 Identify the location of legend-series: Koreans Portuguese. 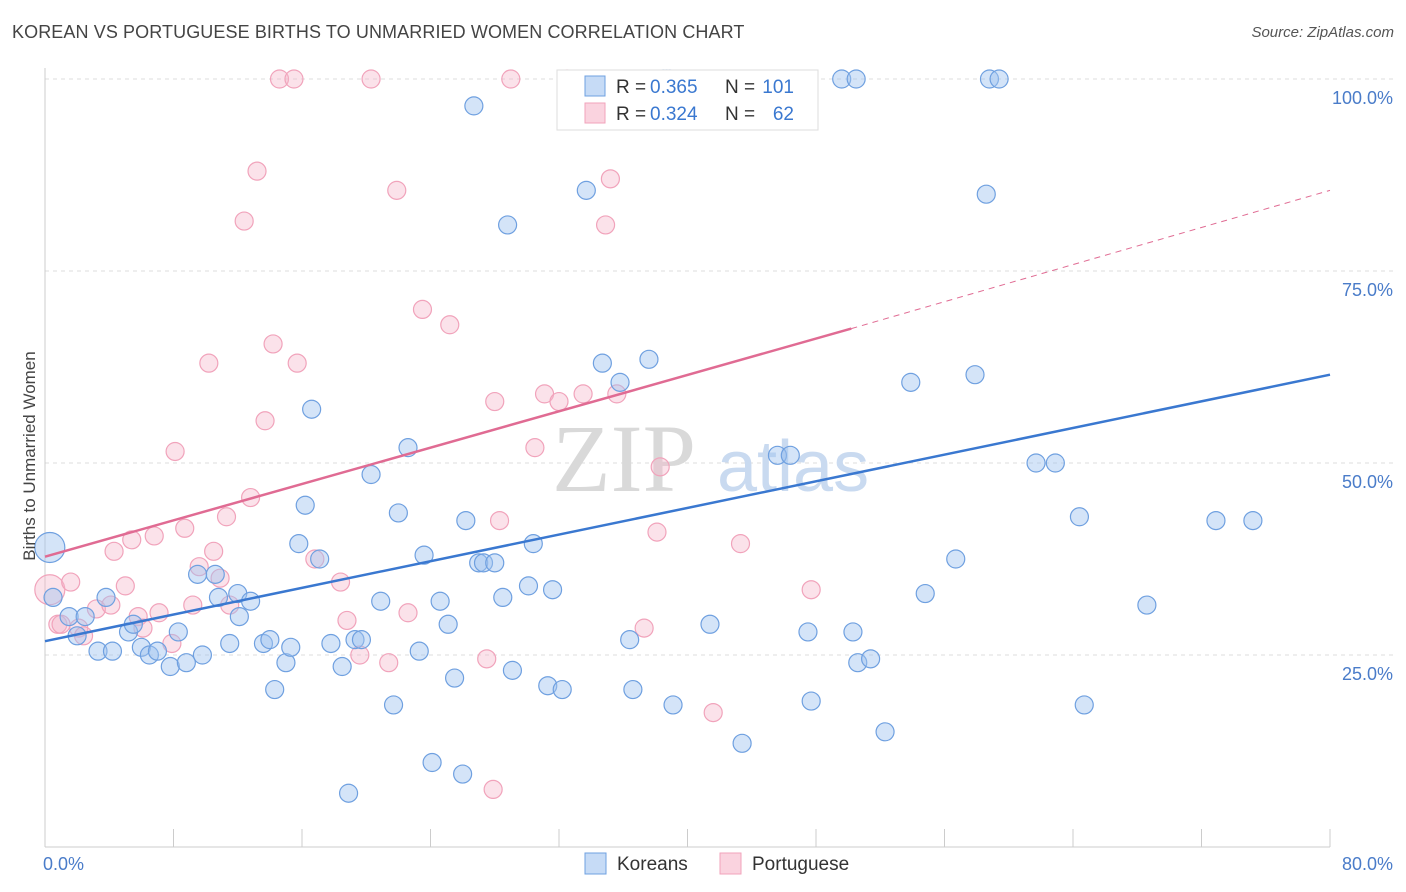
(716, 863).